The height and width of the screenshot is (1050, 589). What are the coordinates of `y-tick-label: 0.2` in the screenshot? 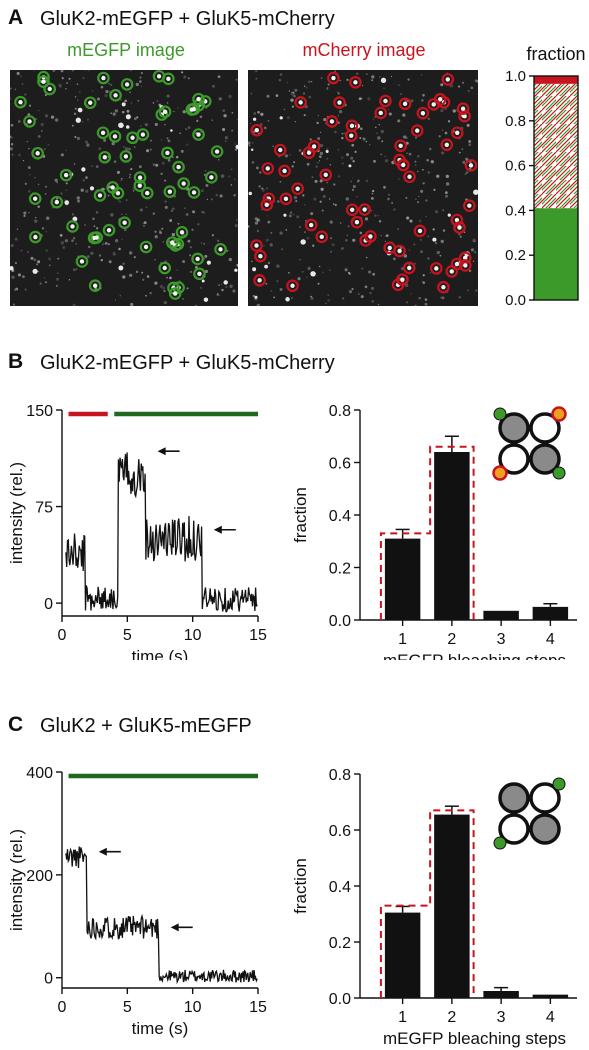 It's located at (340, 943).